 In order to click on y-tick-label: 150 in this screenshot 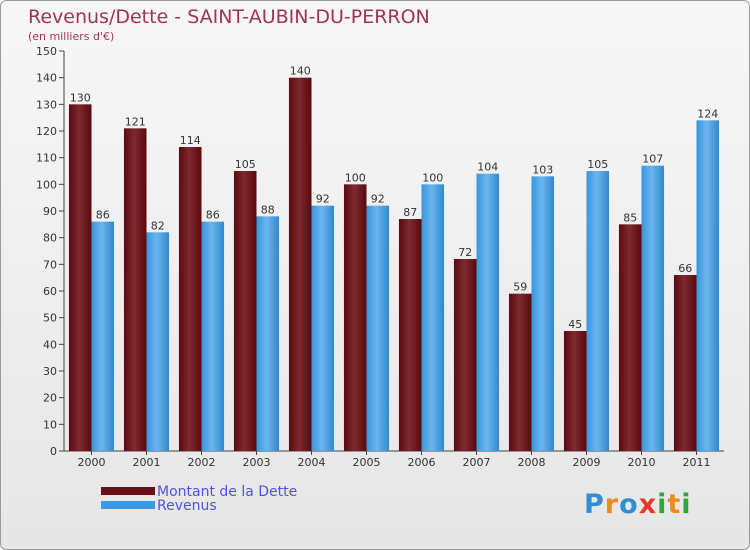, I will do `click(46, 51)`.